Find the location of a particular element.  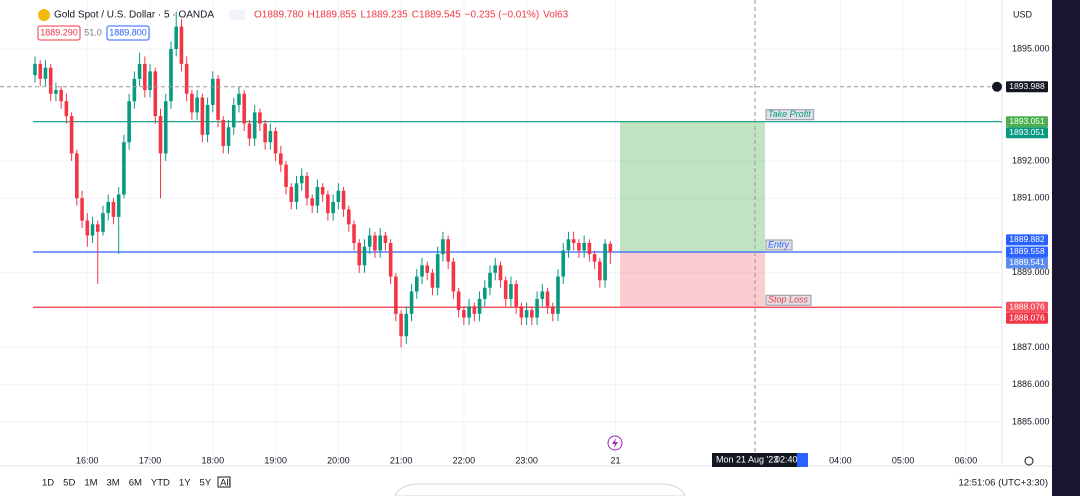

timeframe-button: 1D is located at coordinates (48, 483).